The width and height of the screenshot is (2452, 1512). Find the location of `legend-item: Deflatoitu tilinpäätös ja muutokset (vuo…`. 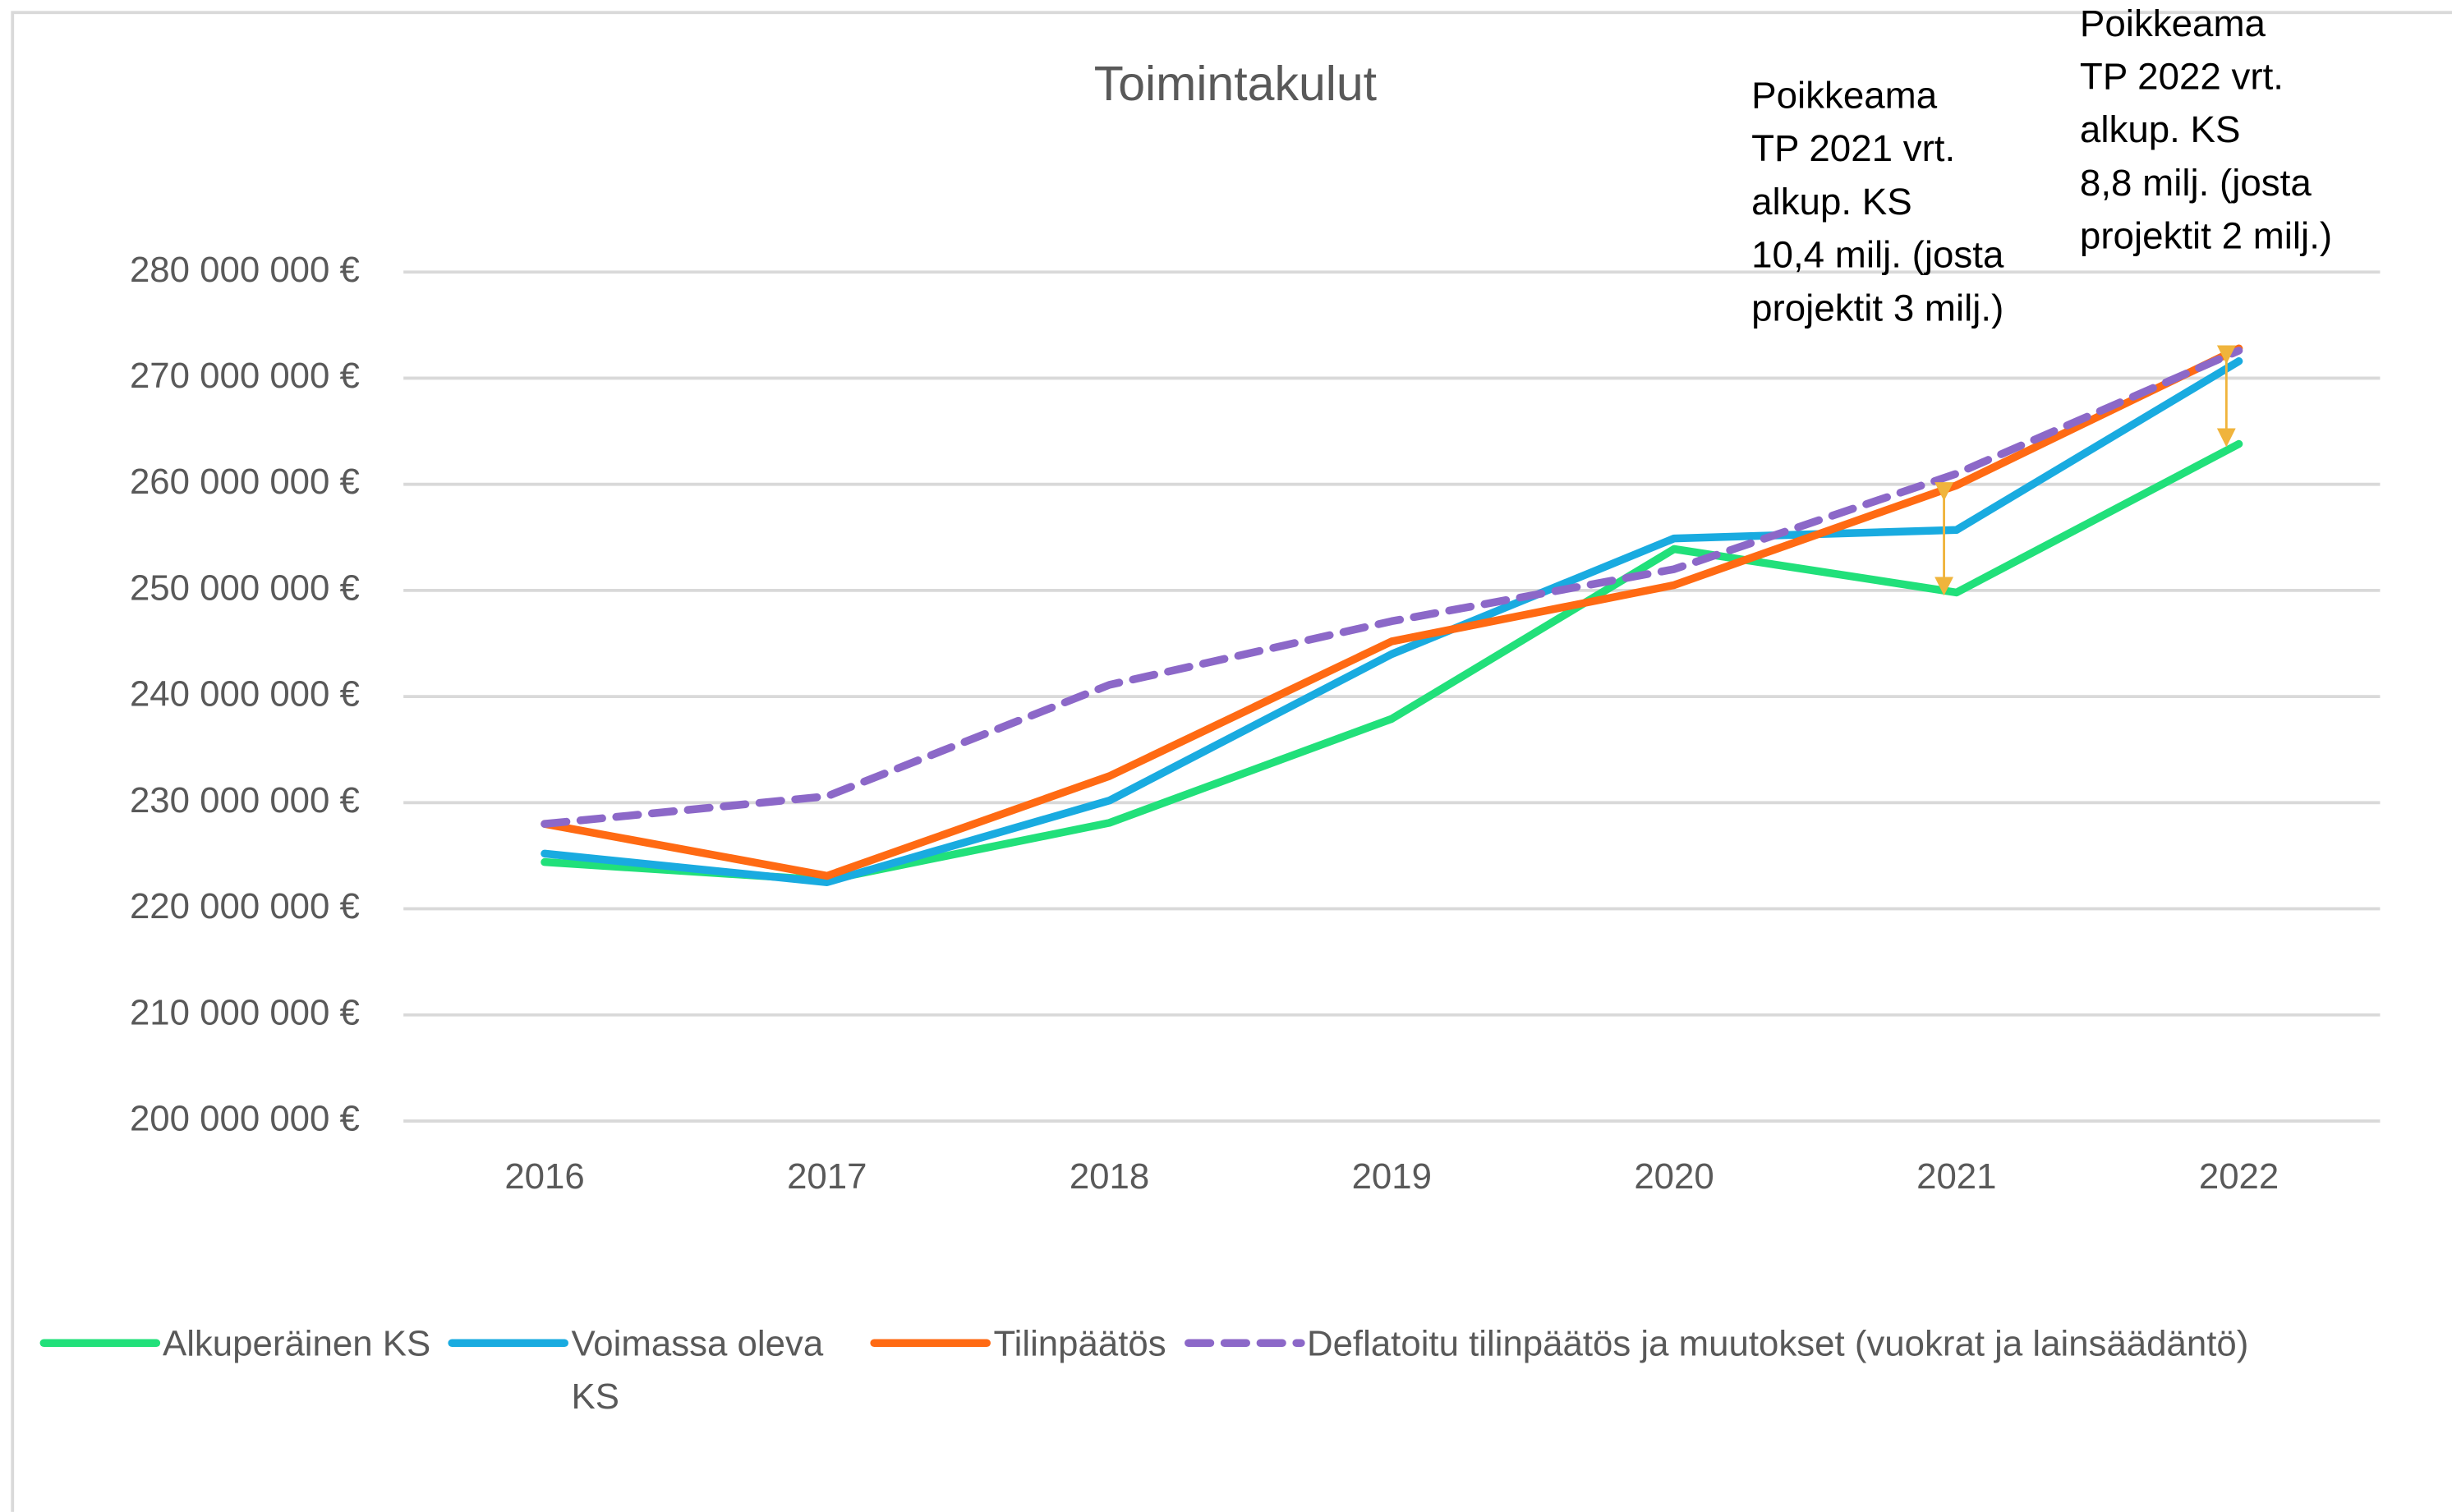

legend-item: Deflatoitu tilinpäätös ja muutokset (vuo… is located at coordinates (1715, 1343).